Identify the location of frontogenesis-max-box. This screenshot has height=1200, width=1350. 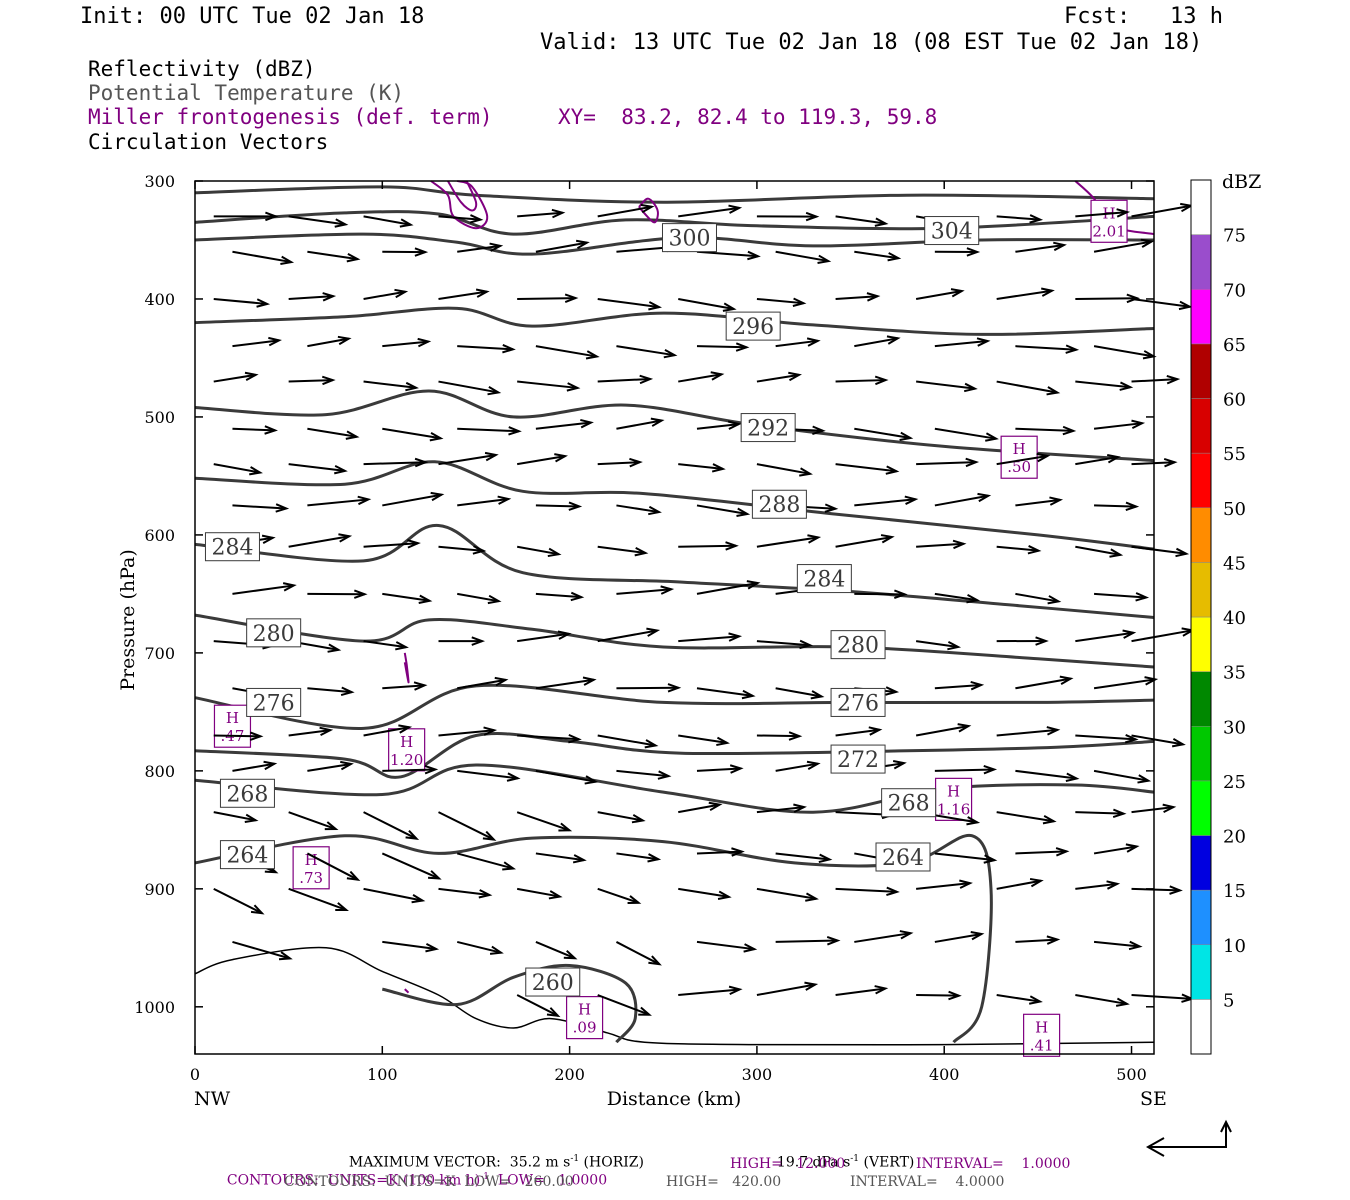
(1109, 221).